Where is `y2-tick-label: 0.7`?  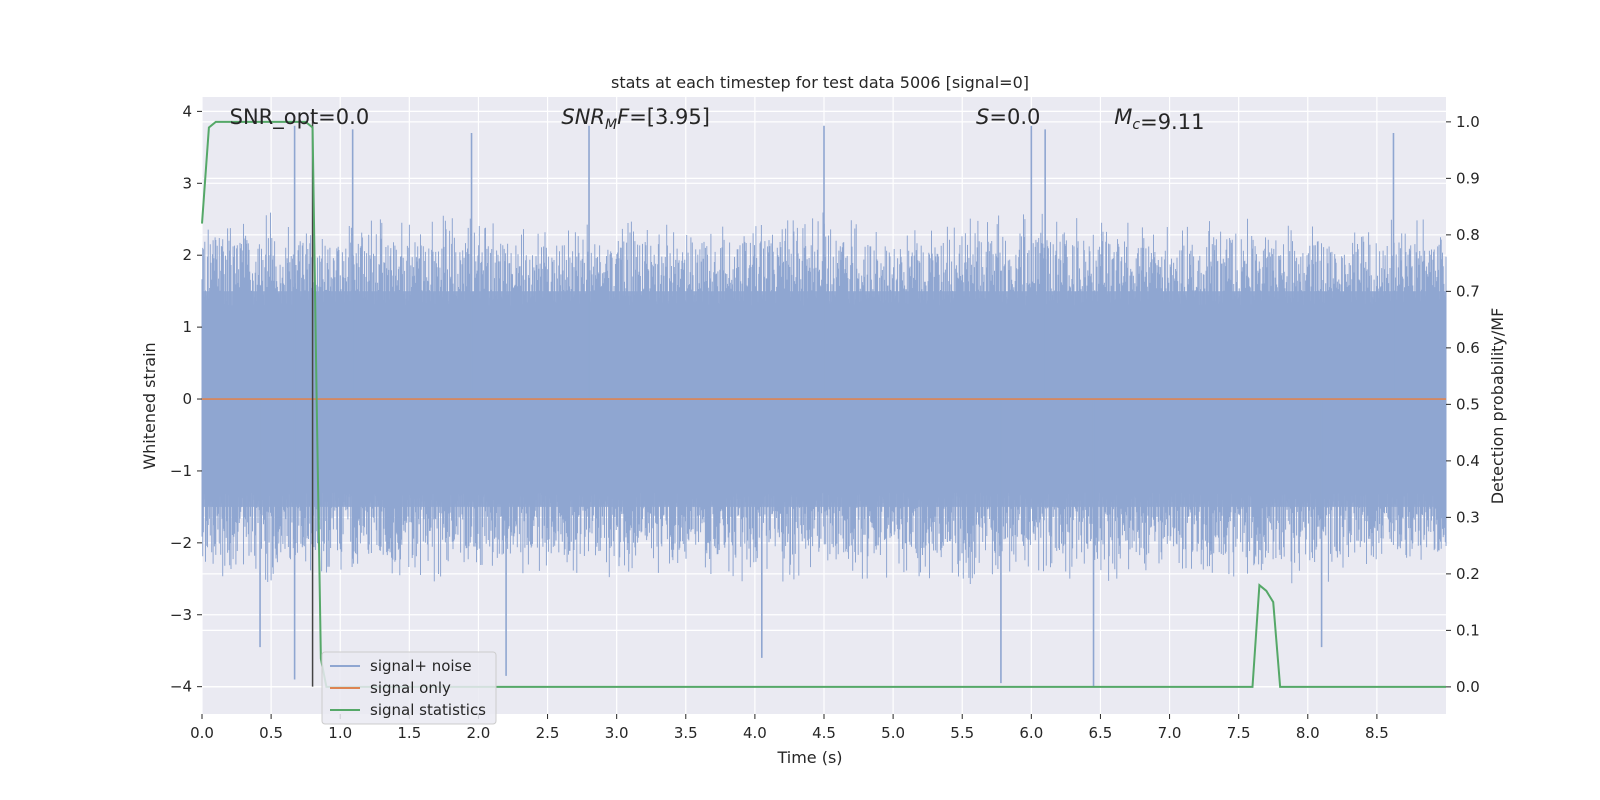
y2-tick-label: 0.7 is located at coordinates (1468, 291).